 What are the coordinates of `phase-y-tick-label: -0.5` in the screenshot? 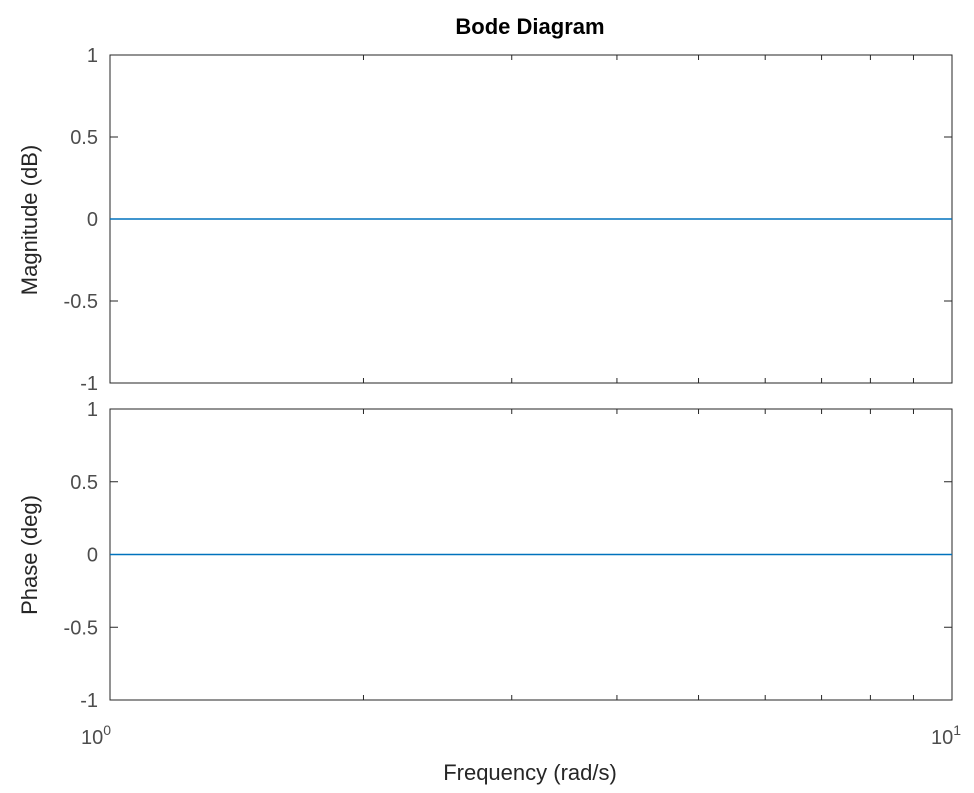 It's located at (81, 628).